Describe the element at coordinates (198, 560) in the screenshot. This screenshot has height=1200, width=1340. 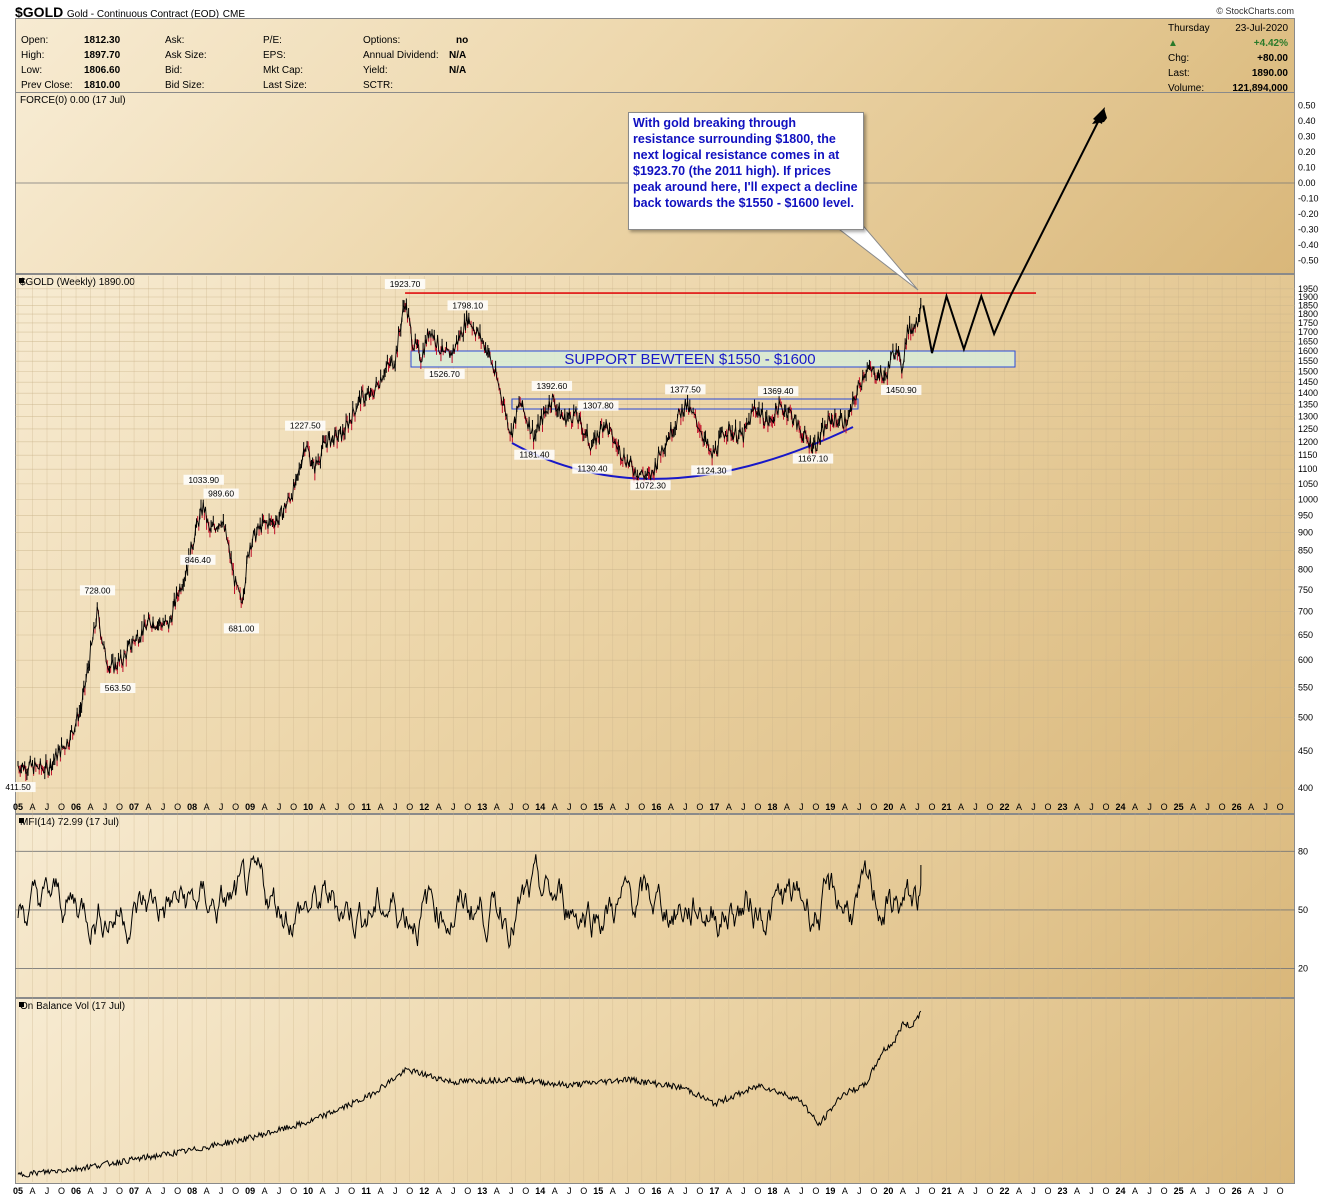
I see `annotation-label: 846.40` at that location.